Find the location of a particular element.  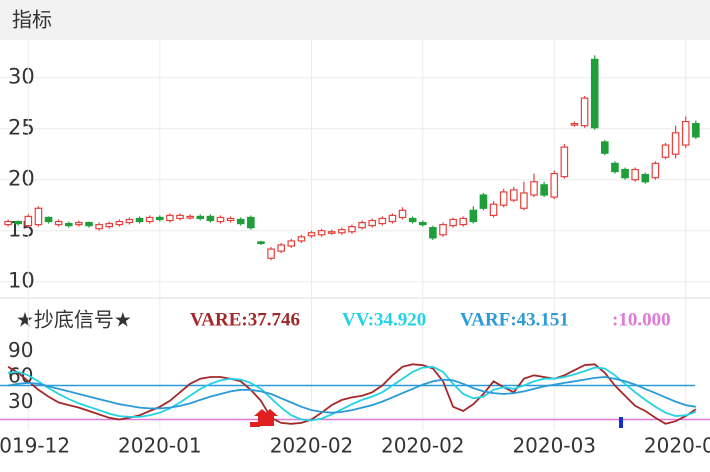

indicator-title: ★抄底信号★ is located at coordinates (74, 320).